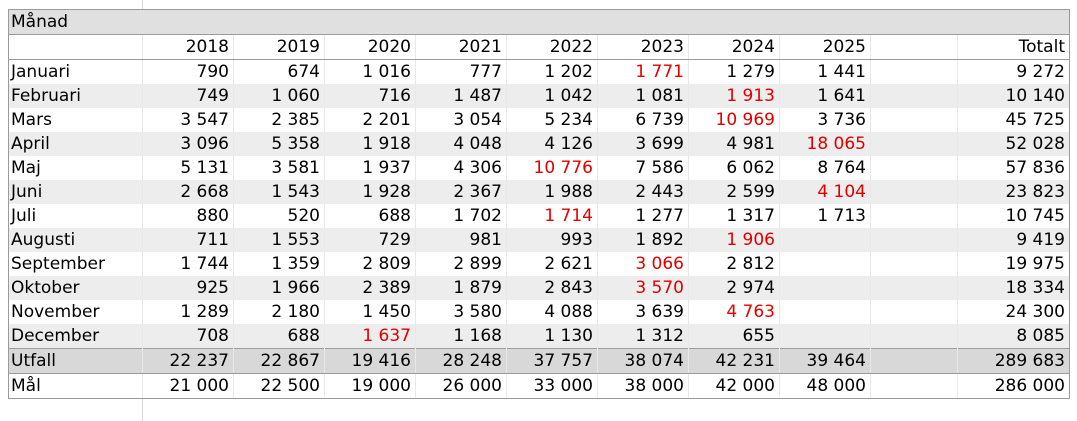  What do you see at coordinates (1013, 264) in the screenshot?
I see `total-cell: 19 975` at bounding box center [1013, 264].